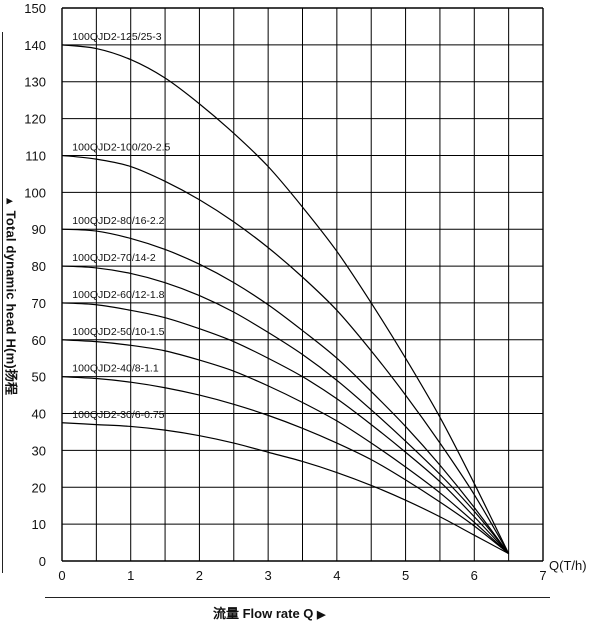 This screenshot has width=599, height=622. Describe the element at coordinates (115, 369) in the screenshot. I see `curve-label: 100QJD2-40/8-1.1` at that location.